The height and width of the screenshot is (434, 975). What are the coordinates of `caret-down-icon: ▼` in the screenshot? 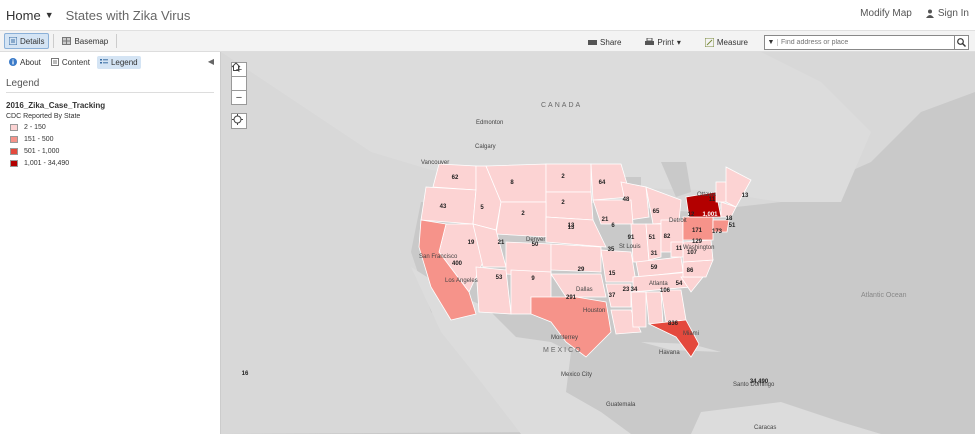 It's located at (49, 15).